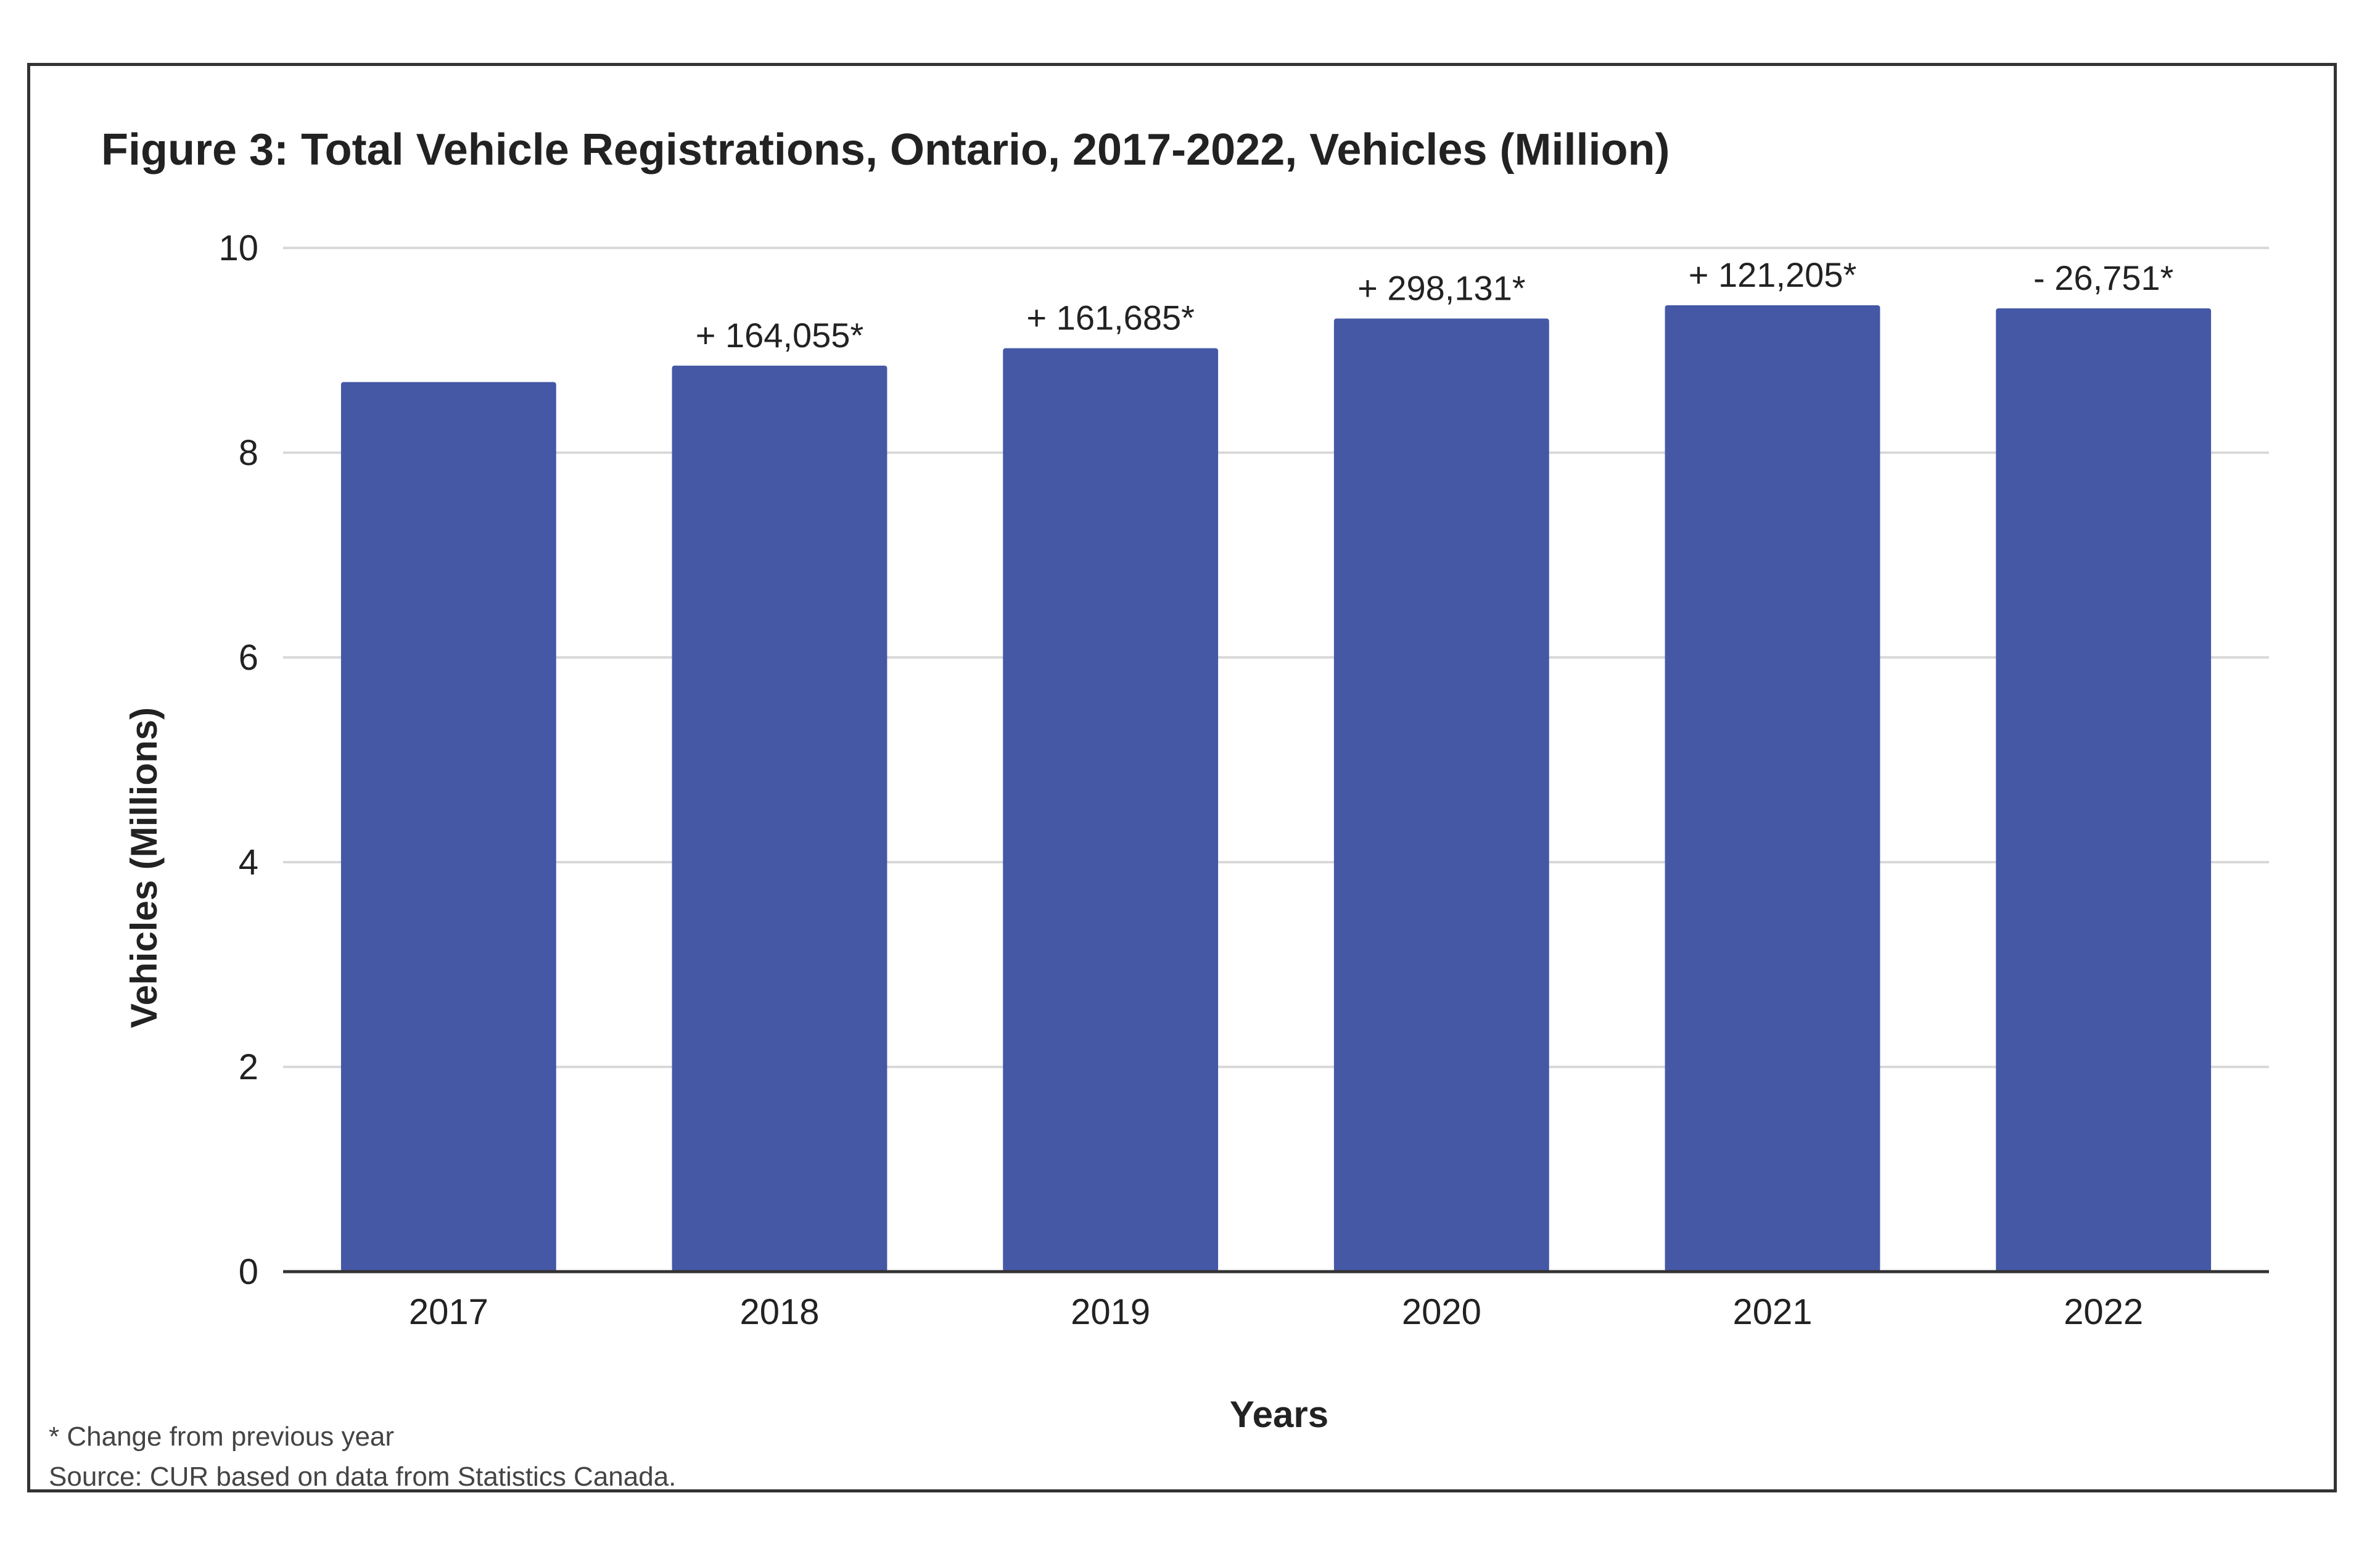 Image resolution: width=2380 pixels, height=1543 pixels. Describe the element at coordinates (448, 1312) in the screenshot. I see `x-tick-label: 2017` at that location.